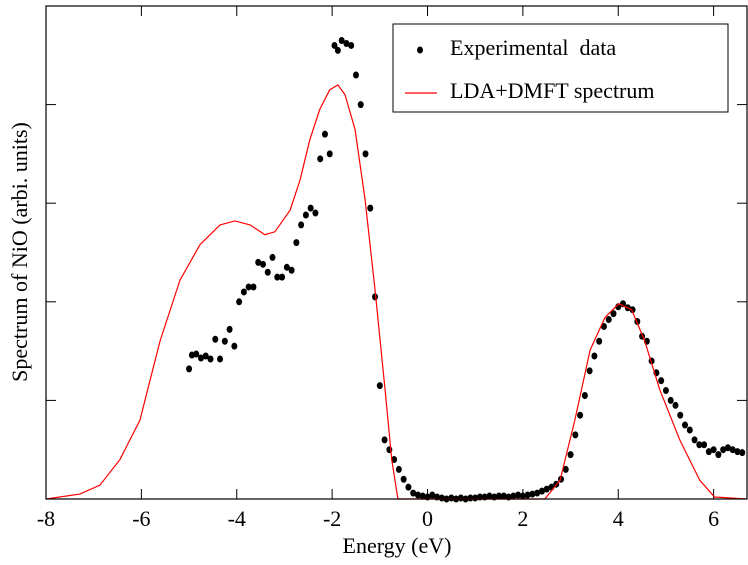 This screenshot has width=748, height=565. I want to click on legend-box, so click(560, 68).